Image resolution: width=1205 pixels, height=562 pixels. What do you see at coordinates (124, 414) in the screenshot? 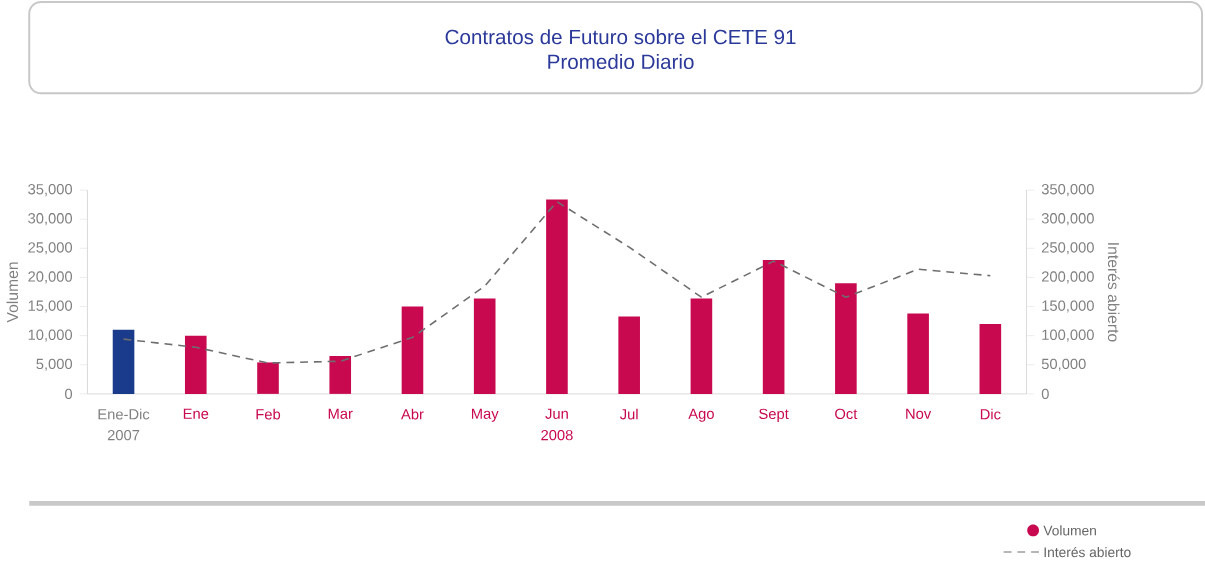
I see `x-tick-label: Ene-Dic` at bounding box center [124, 414].